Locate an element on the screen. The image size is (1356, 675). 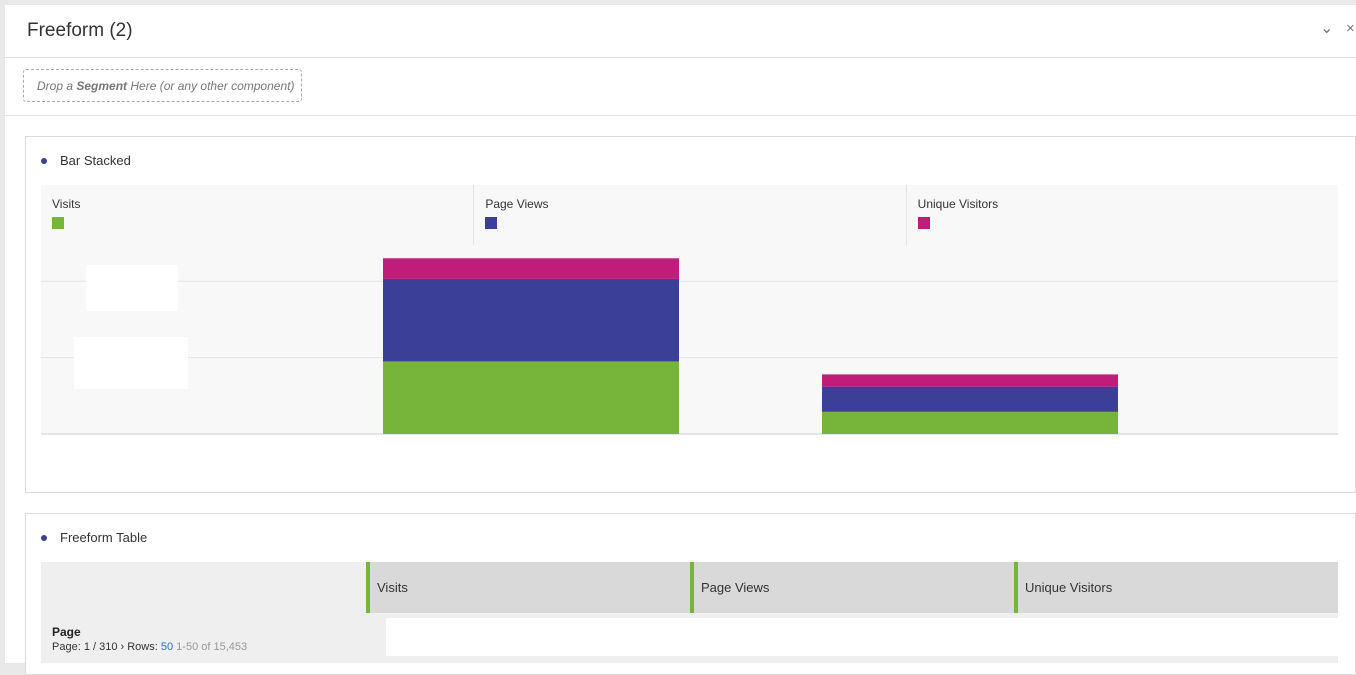
legend-label: Page Views is located at coordinates (517, 204).